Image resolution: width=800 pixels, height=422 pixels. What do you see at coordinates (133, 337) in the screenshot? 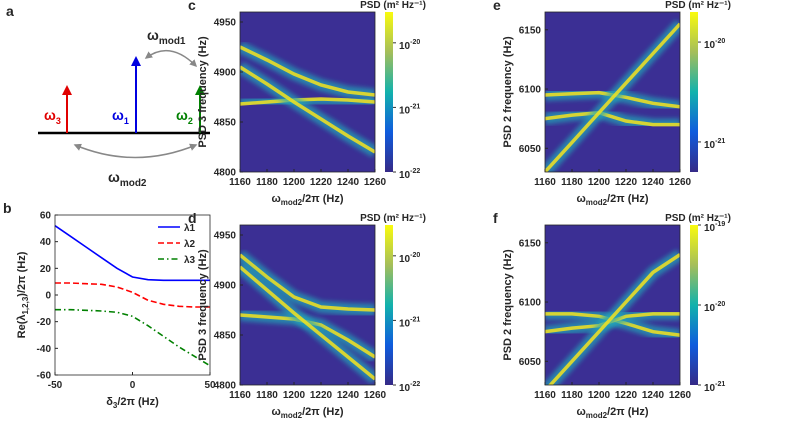
I see `line` at bounding box center [133, 337].